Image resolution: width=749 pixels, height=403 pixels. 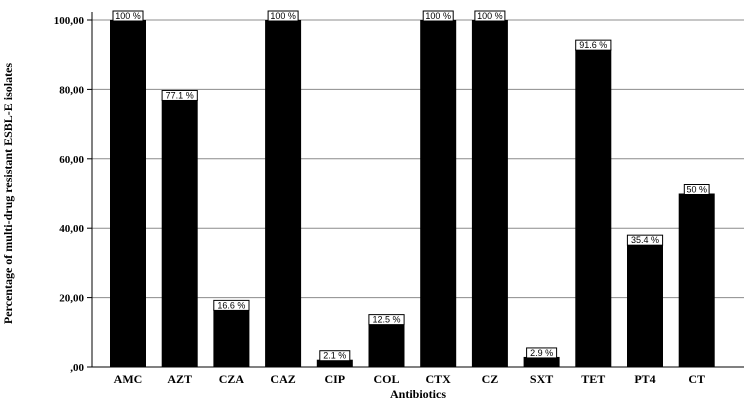 I want to click on y-tick-label: ,00, so click(x=77, y=368).